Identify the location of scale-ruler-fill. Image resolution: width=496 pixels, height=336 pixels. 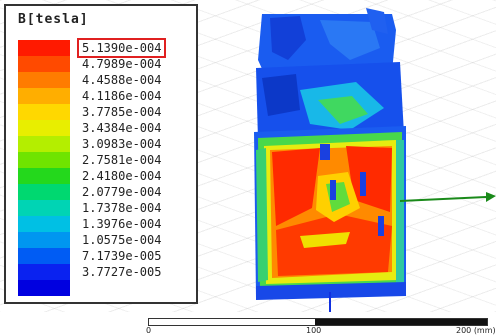
(401, 322).